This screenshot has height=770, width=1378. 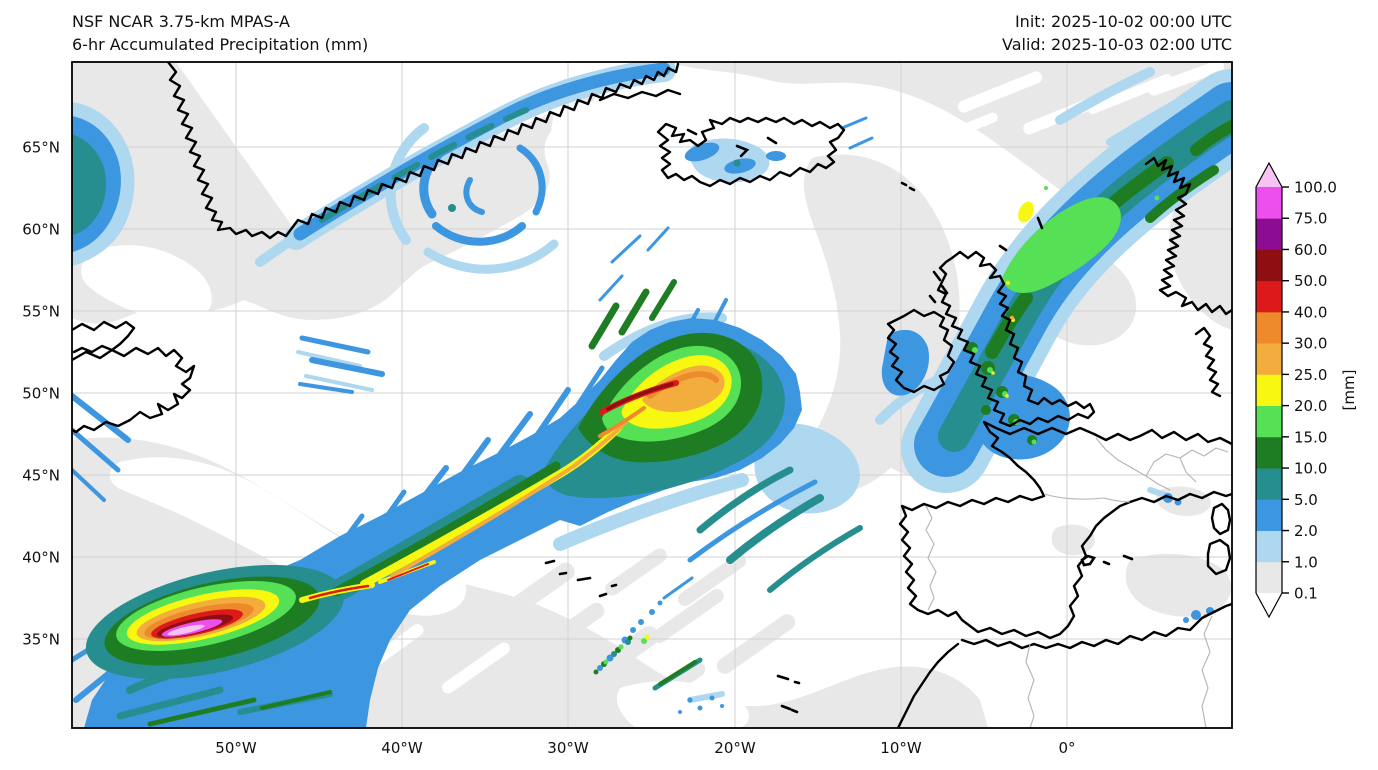 I want to click on newfoundland-coast, so click(x=134, y=390).